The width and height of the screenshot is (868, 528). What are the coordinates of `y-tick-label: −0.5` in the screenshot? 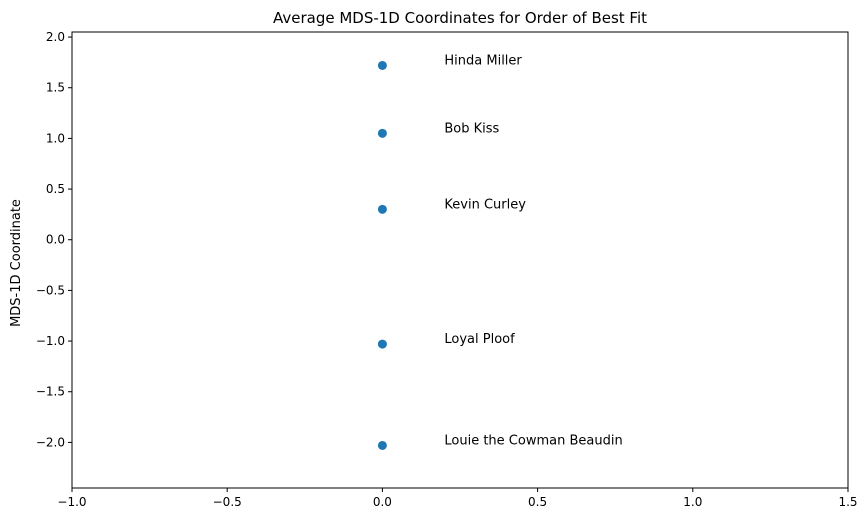 It's located at (50, 290).